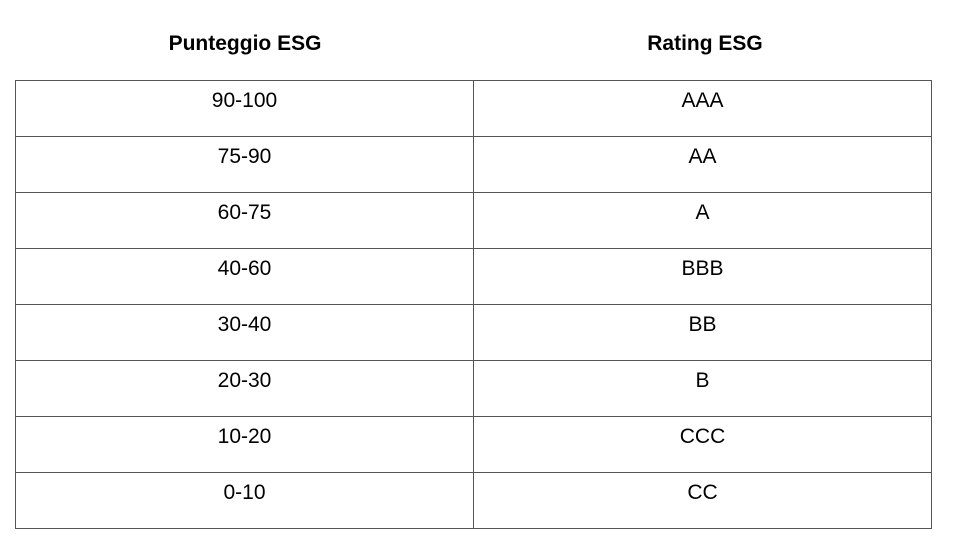 This screenshot has height=552, width=953. I want to click on table-cell: B, so click(702, 388).